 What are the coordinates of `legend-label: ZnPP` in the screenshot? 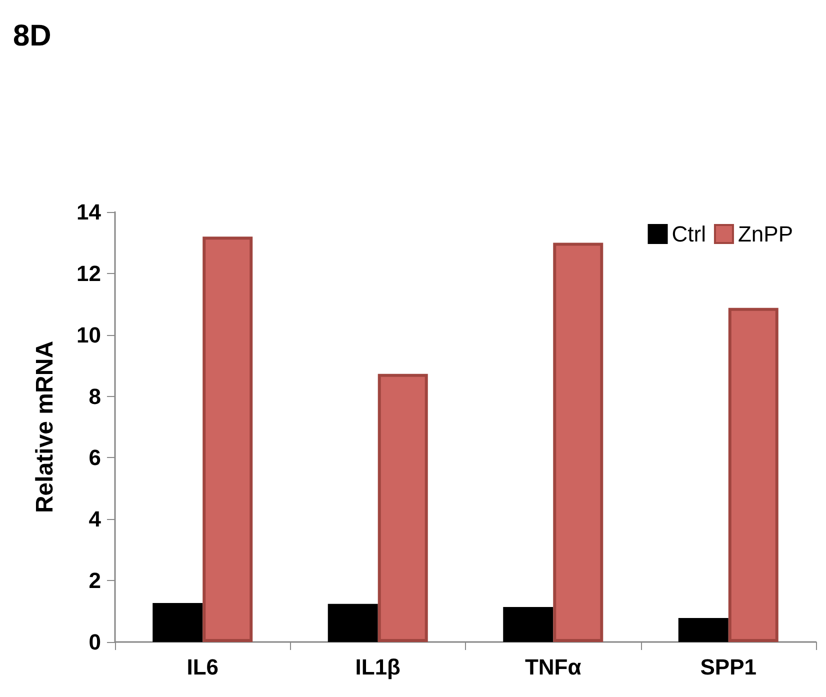 It's located at (766, 234).